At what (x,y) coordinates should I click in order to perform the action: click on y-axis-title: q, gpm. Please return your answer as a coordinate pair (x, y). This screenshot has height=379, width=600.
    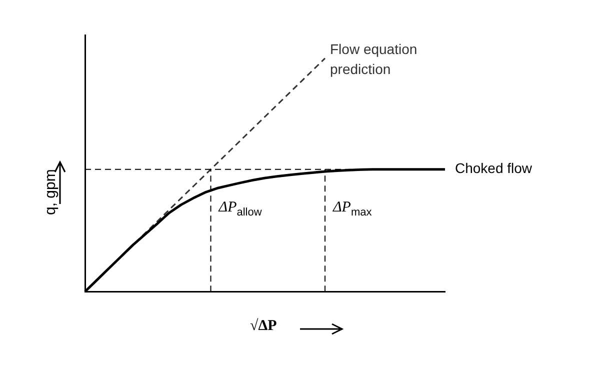
    Looking at the image, I should click on (50, 192).